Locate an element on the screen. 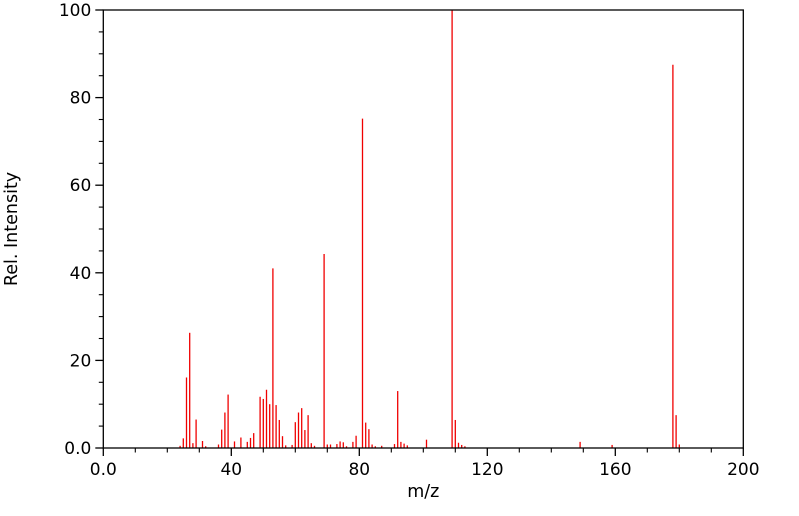  y-tick-label: 20 is located at coordinates (81, 361).